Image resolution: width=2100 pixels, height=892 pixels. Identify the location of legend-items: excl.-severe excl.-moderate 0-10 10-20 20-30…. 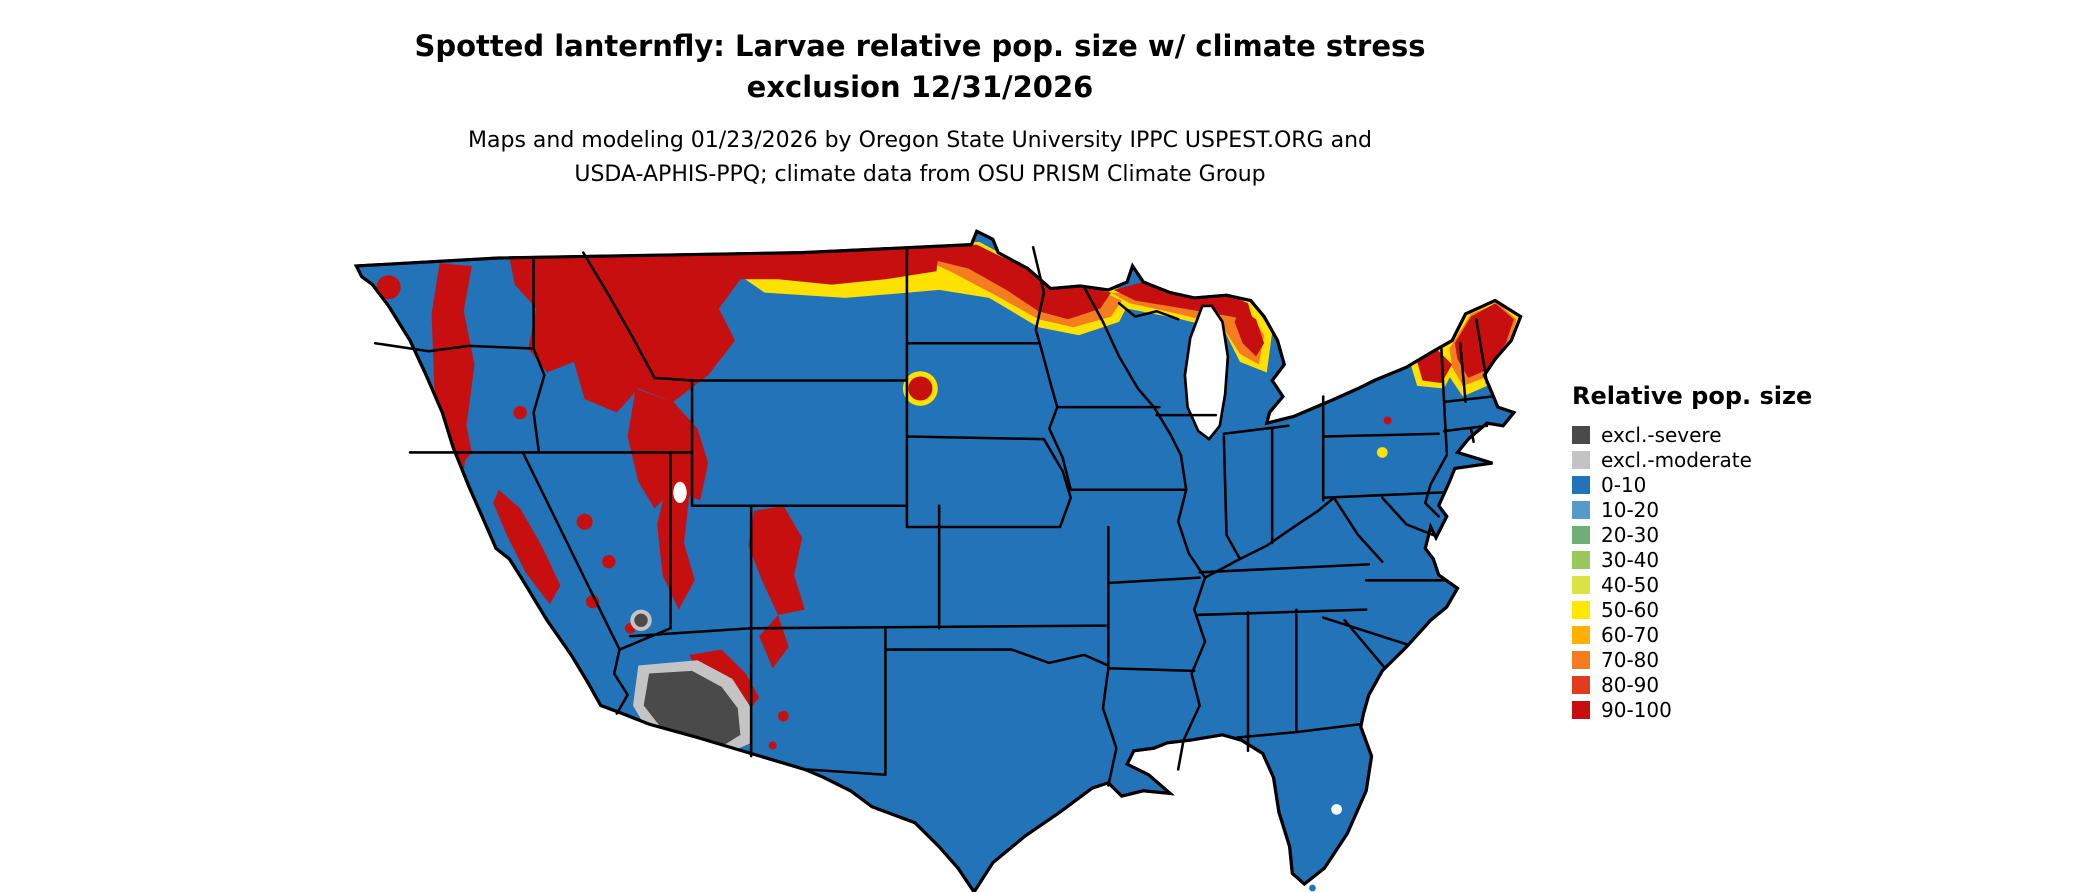
(1692, 572).